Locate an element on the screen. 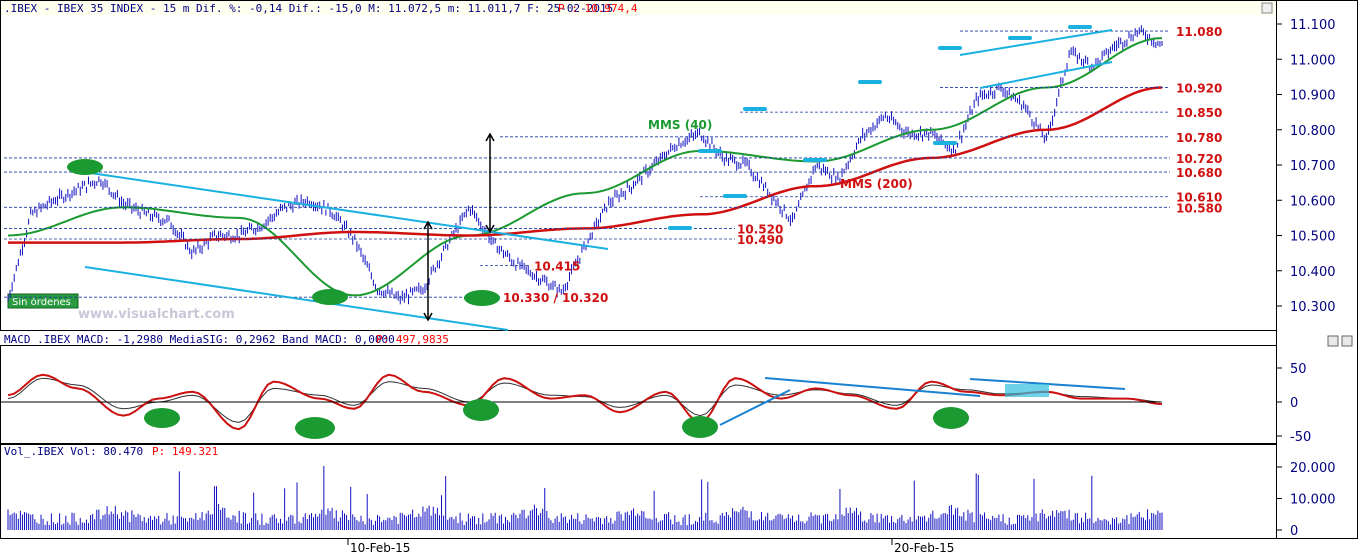 The height and width of the screenshot is (556, 1358). mms200-label: MMS (200) is located at coordinates (876, 184).